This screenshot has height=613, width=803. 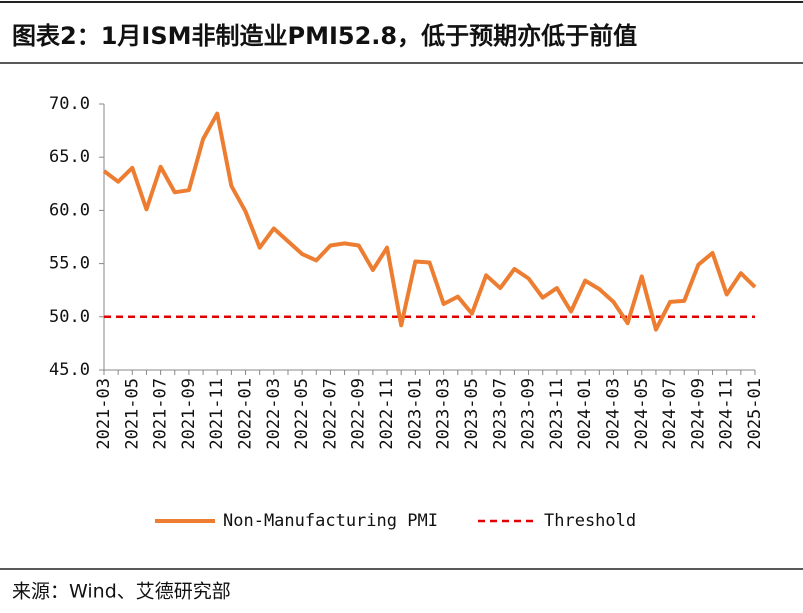 What do you see at coordinates (415, 414) in the screenshot?
I see `x-tick-label: 2023-01` at bounding box center [415, 414].